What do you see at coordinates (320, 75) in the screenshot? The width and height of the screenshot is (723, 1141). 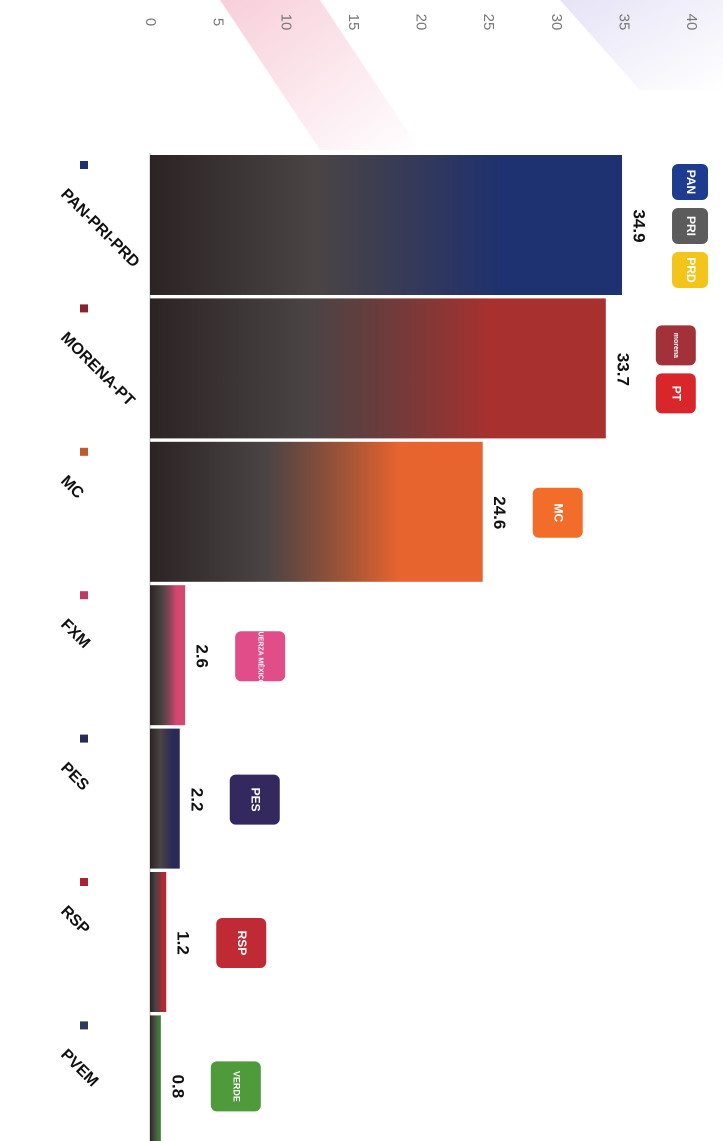 I see `pink-stripe` at bounding box center [320, 75].